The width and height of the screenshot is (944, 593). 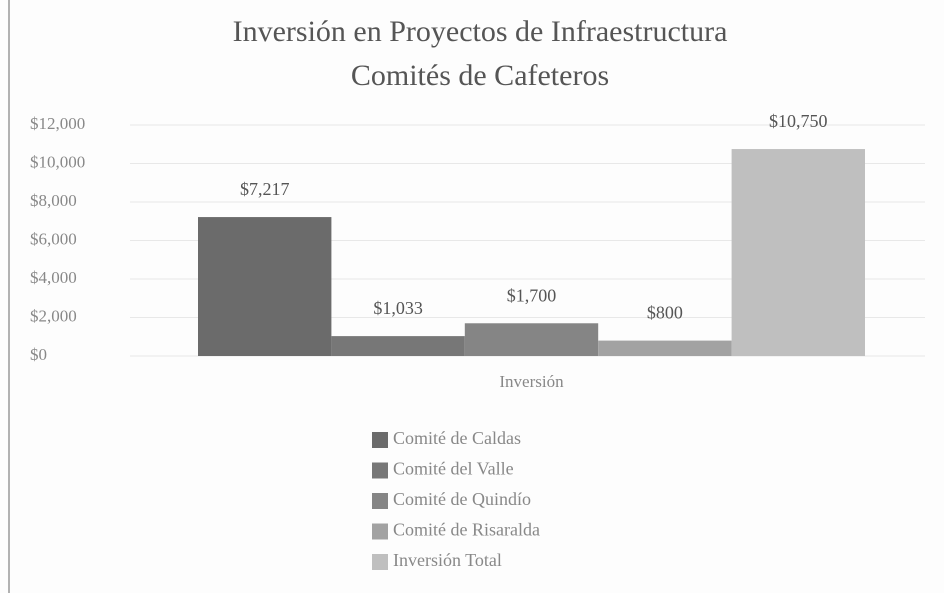 What do you see at coordinates (53, 277) in the screenshot?
I see `y-tick-label: $4,000` at bounding box center [53, 277].